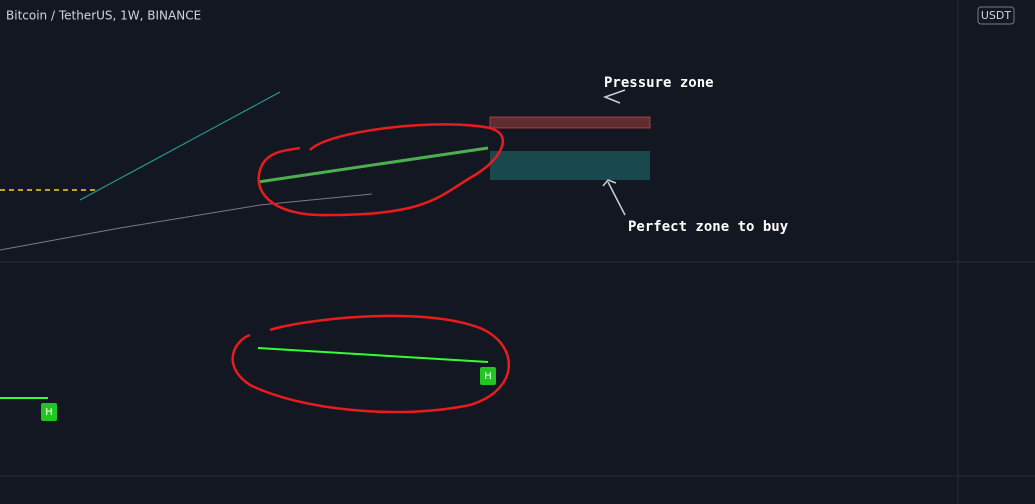  What do you see at coordinates (373, 355) in the screenshot?
I see `indicator-divergence-line` at bounding box center [373, 355].